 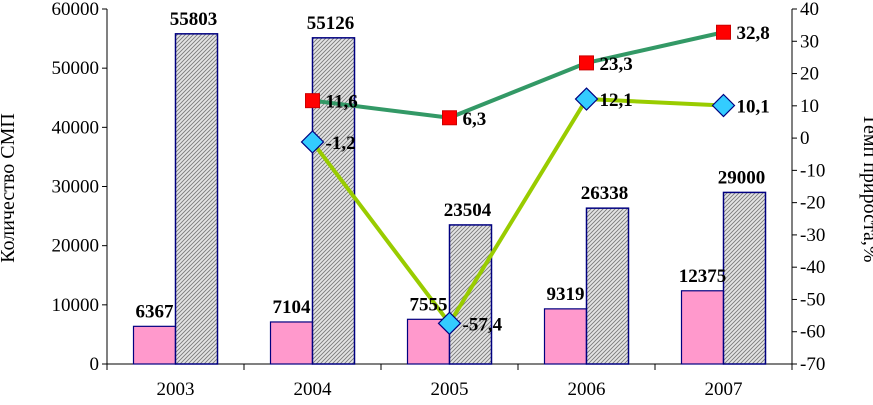 I want to click on bar-label-series2: 55803, so click(x=194, y=19).